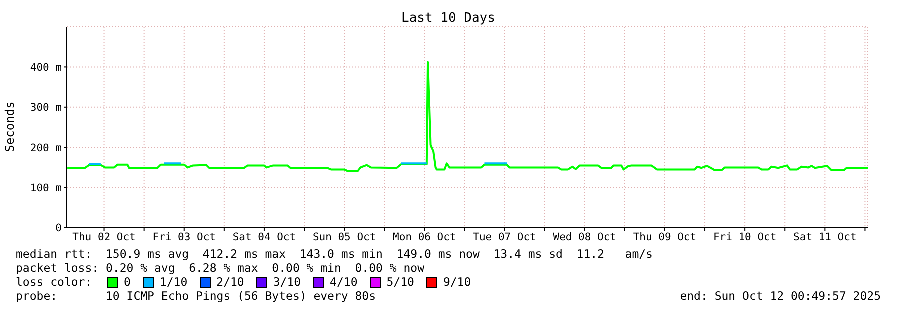 The height and width of the screenshot is (310, 897). I want to click on legend-label: 3/10, so click(287, 282).